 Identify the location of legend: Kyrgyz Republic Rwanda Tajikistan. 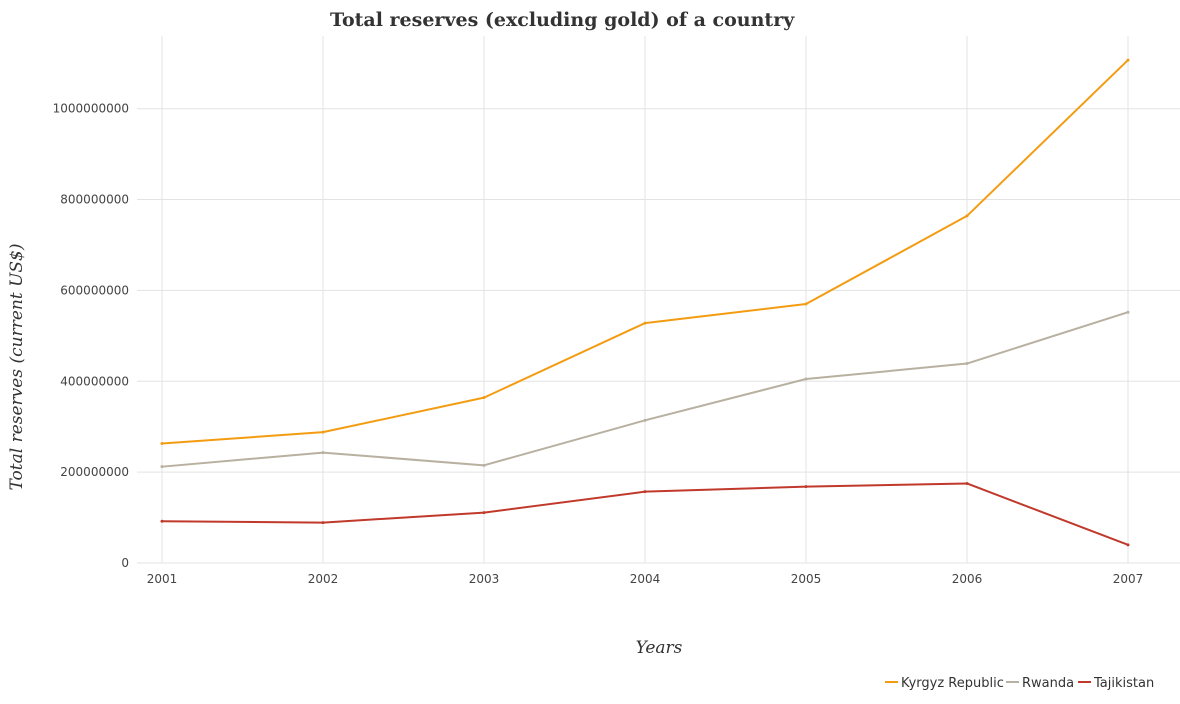
(1019, 683).